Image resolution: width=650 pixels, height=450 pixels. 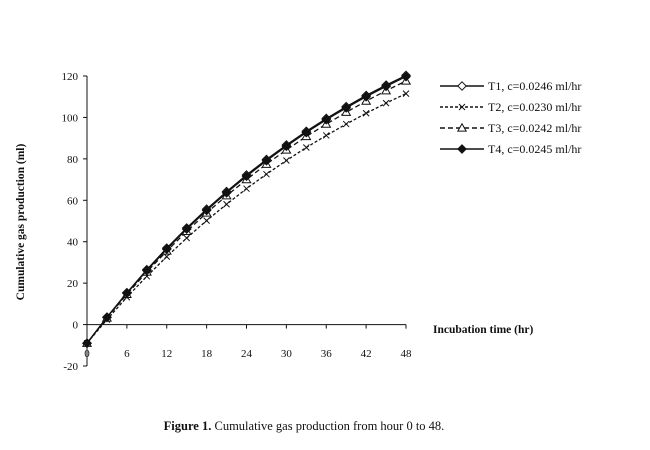 I want to click on y-tick-label: 40, so click(x=73, y=243).